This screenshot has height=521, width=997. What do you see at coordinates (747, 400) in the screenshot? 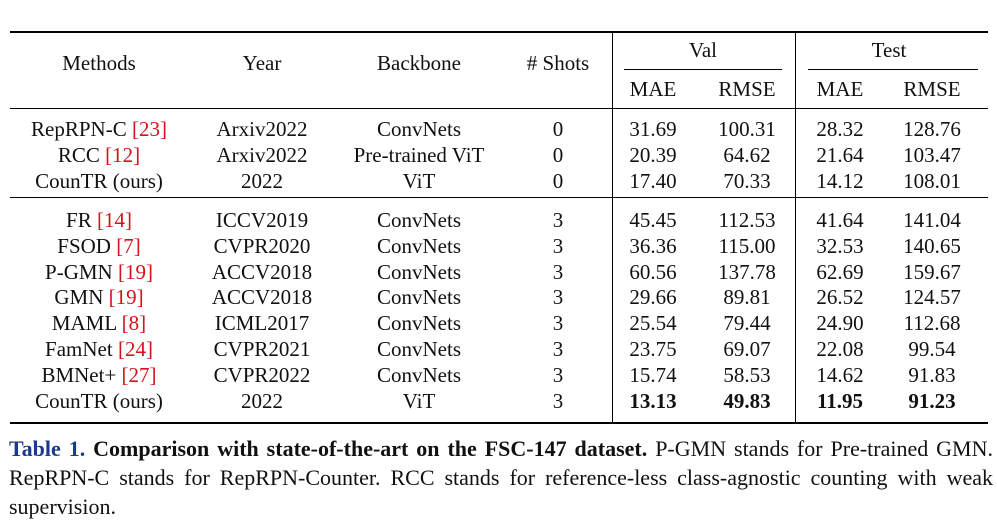
I see `table-cell-val-rmse: 49.83` at bounding box center [747, 400].